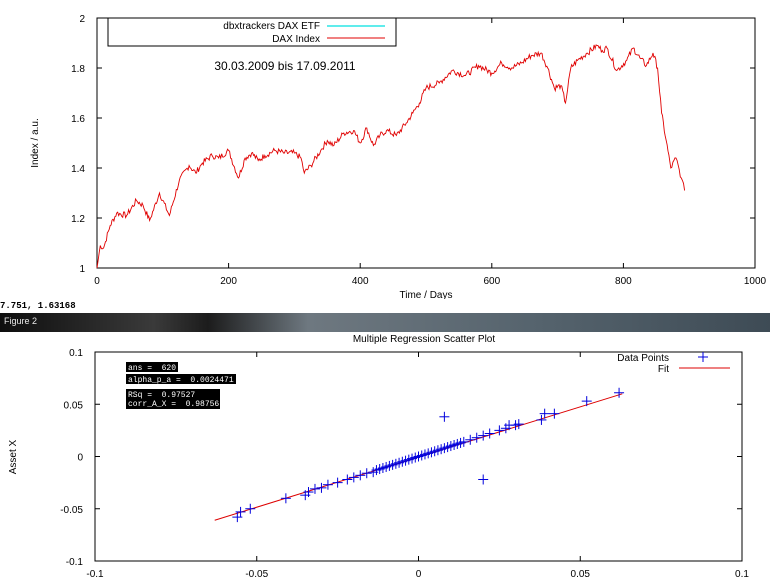 This screenshot has width=770, height=584. I want to click on bottom-legend: Data Points Fit, so click(673, 363).